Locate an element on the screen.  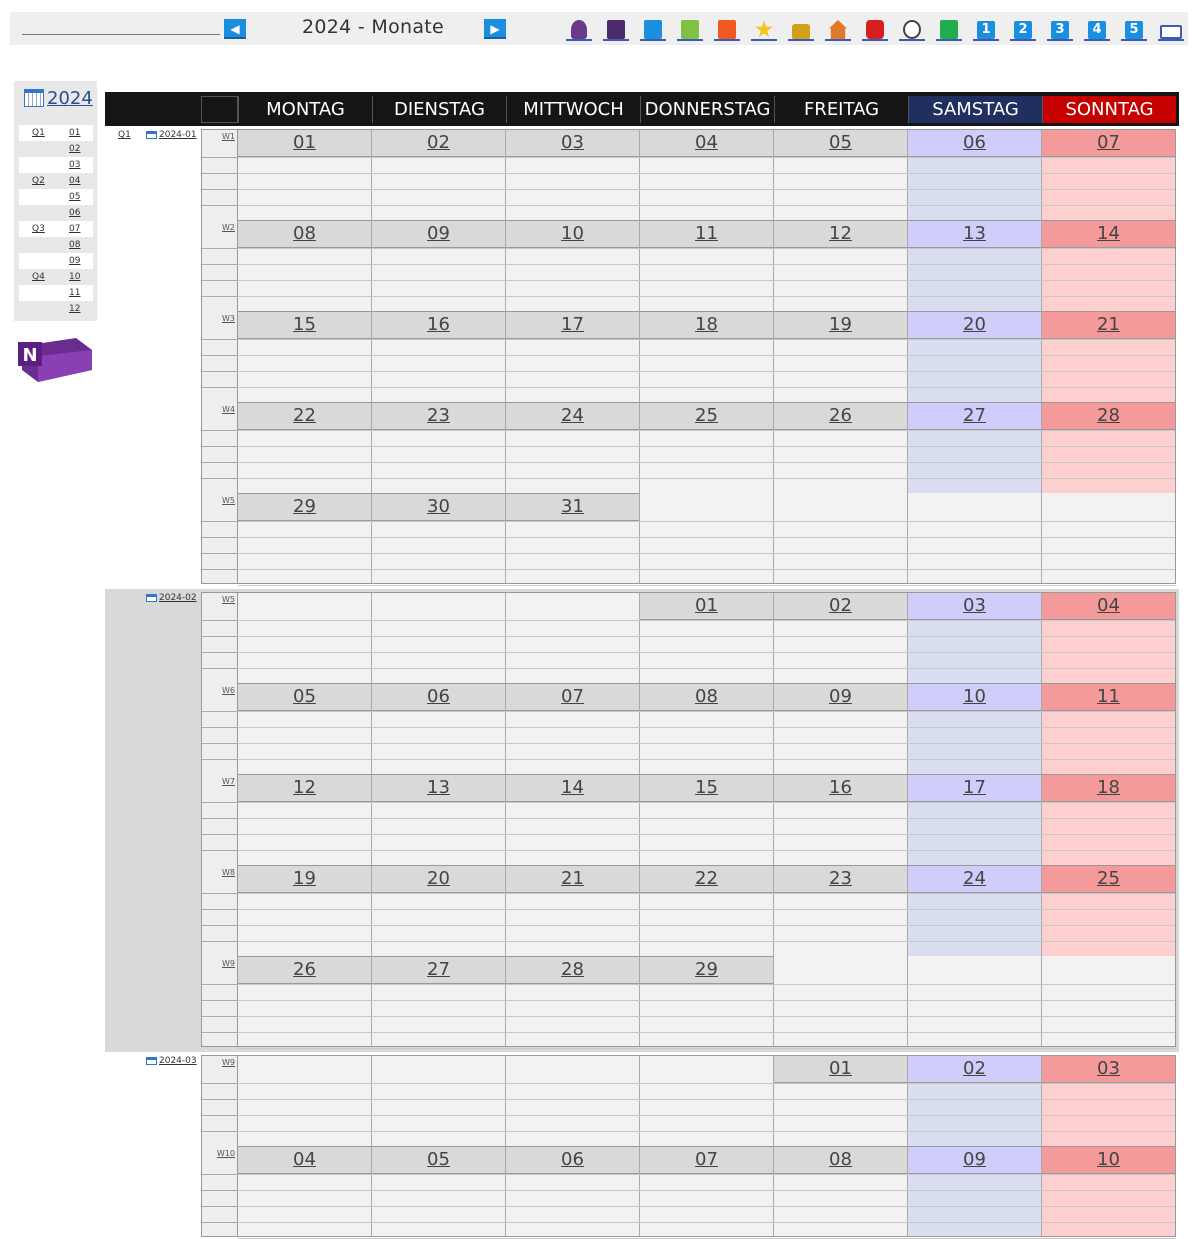
house-button is located at coordinates (838, 29).